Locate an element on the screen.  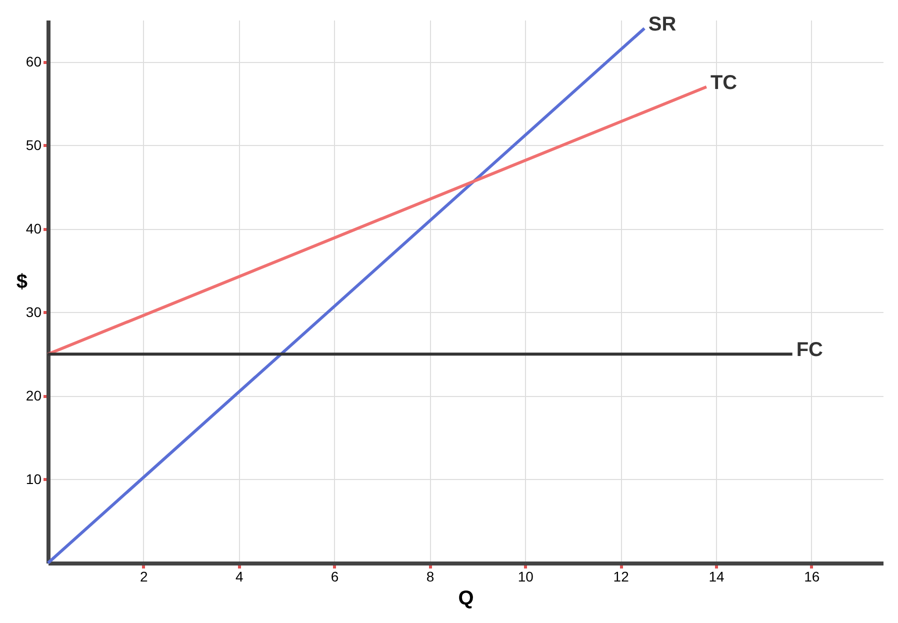
y-tick-label: 50 is located at coordinates (34, 144).